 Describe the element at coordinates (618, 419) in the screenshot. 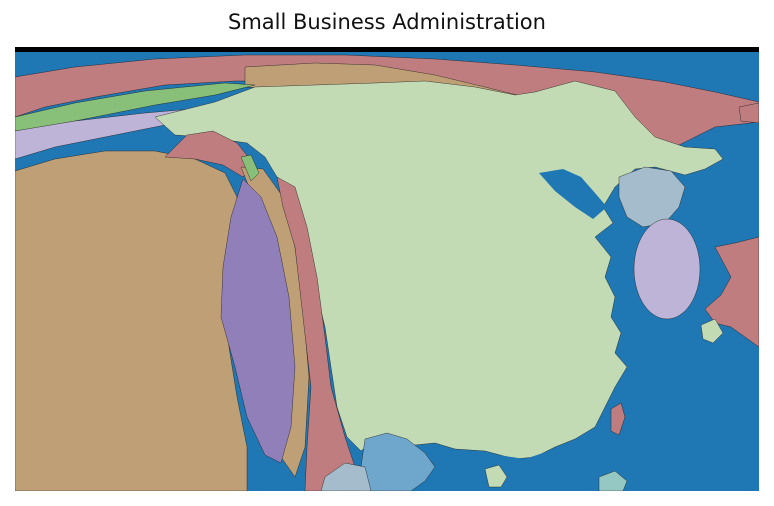

I see `region-rose-islet` at that location.